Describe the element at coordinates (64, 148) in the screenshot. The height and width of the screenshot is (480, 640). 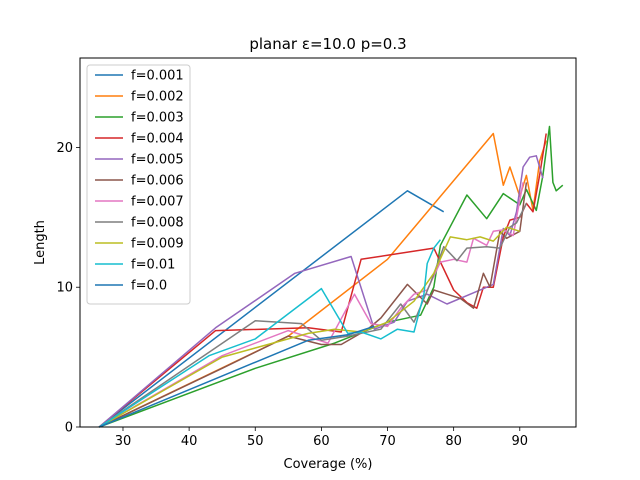
I see `y-tick-label-3: 20` at that location.